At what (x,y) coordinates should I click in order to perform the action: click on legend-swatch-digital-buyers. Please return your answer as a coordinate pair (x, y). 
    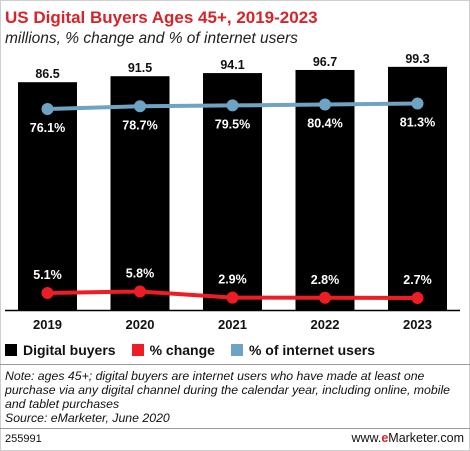
    Looking at the image, I should click on (11, 350).